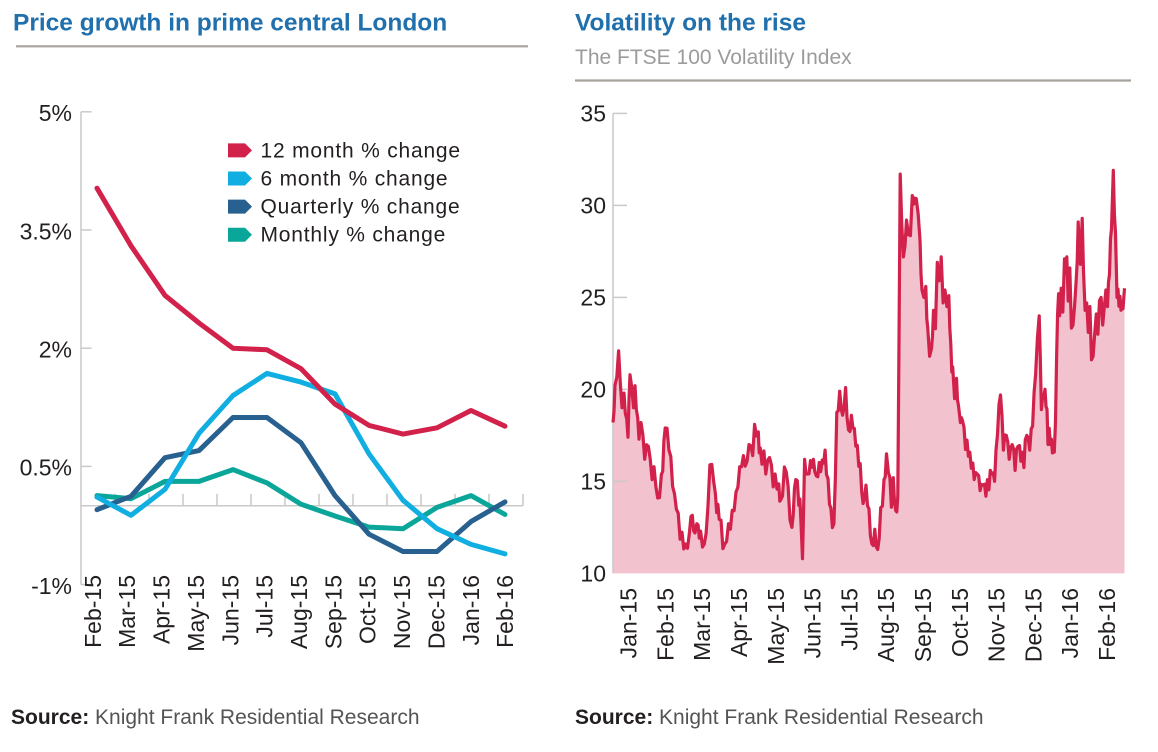 This screenshot has width=1158, height=752. Describe the element at coordinates (593, 206) in the screenshot. I see `svg-text: 30` at that location.